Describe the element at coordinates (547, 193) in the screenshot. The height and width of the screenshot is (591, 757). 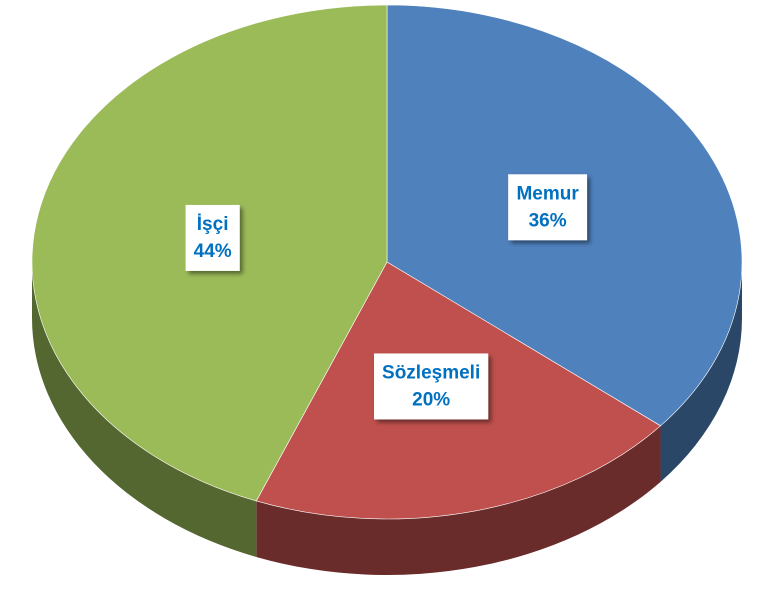
I see `category-label: Memur` at that location.